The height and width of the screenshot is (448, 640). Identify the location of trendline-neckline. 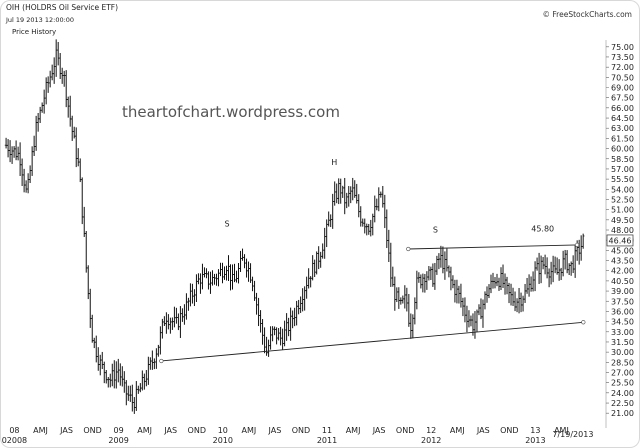
(372, 341).